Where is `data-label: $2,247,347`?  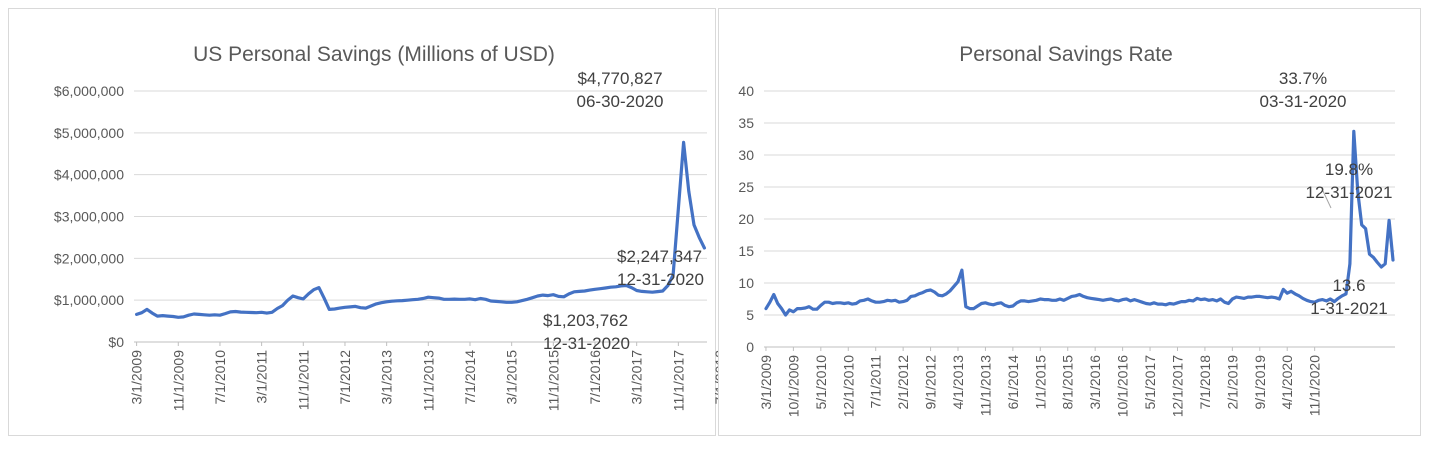
data-label: $2,247,347 is located at coordinates (659, 256).